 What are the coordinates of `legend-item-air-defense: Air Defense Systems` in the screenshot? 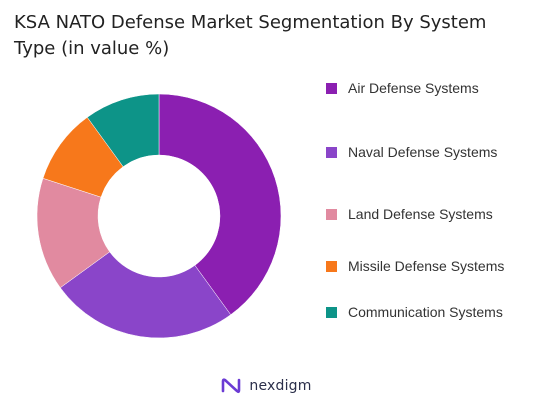 It's located at (402, 88).